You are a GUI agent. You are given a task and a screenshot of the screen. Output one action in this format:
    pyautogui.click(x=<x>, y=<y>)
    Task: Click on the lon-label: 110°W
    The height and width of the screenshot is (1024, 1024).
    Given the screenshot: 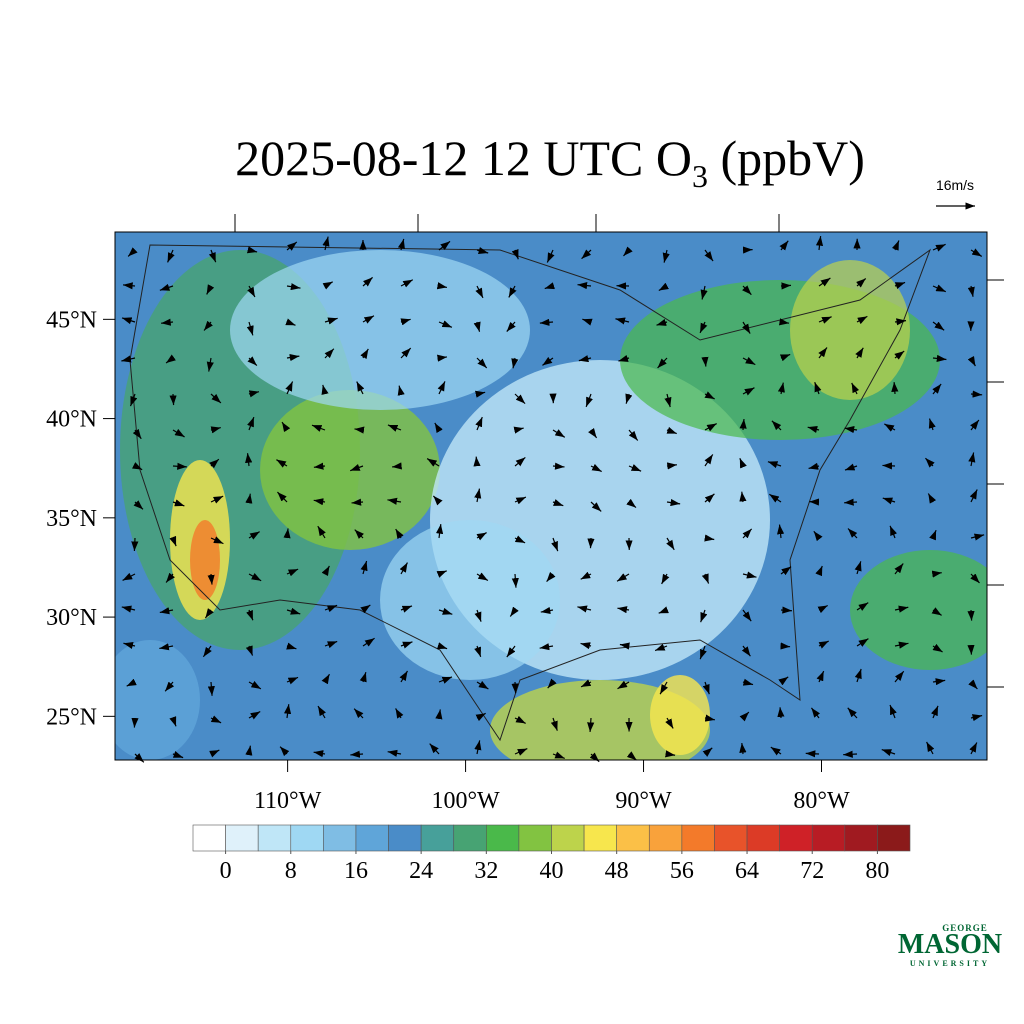 What is the action you would take?
    pyautogui.click(x=288, y=801)
    